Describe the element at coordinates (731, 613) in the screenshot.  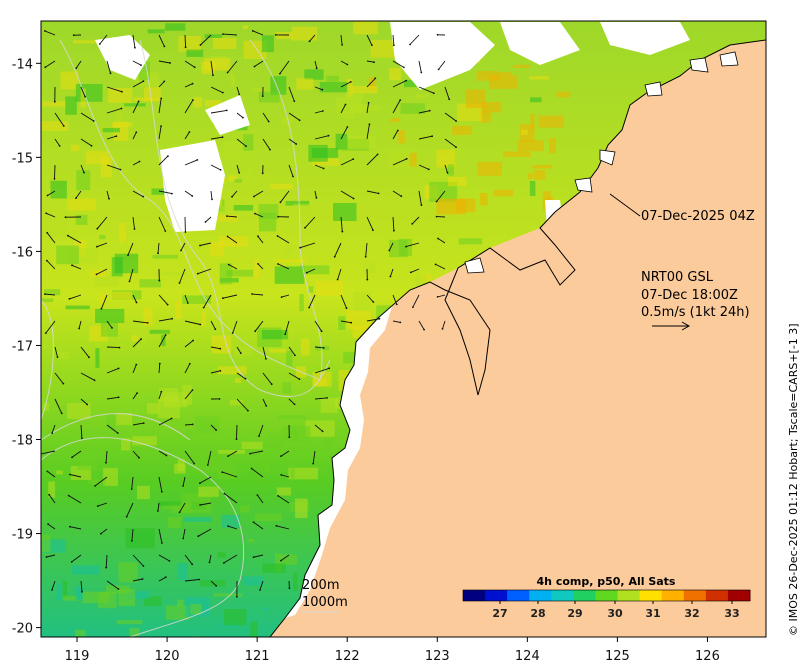
I see `colorbar-tick-label: 33` at that location.